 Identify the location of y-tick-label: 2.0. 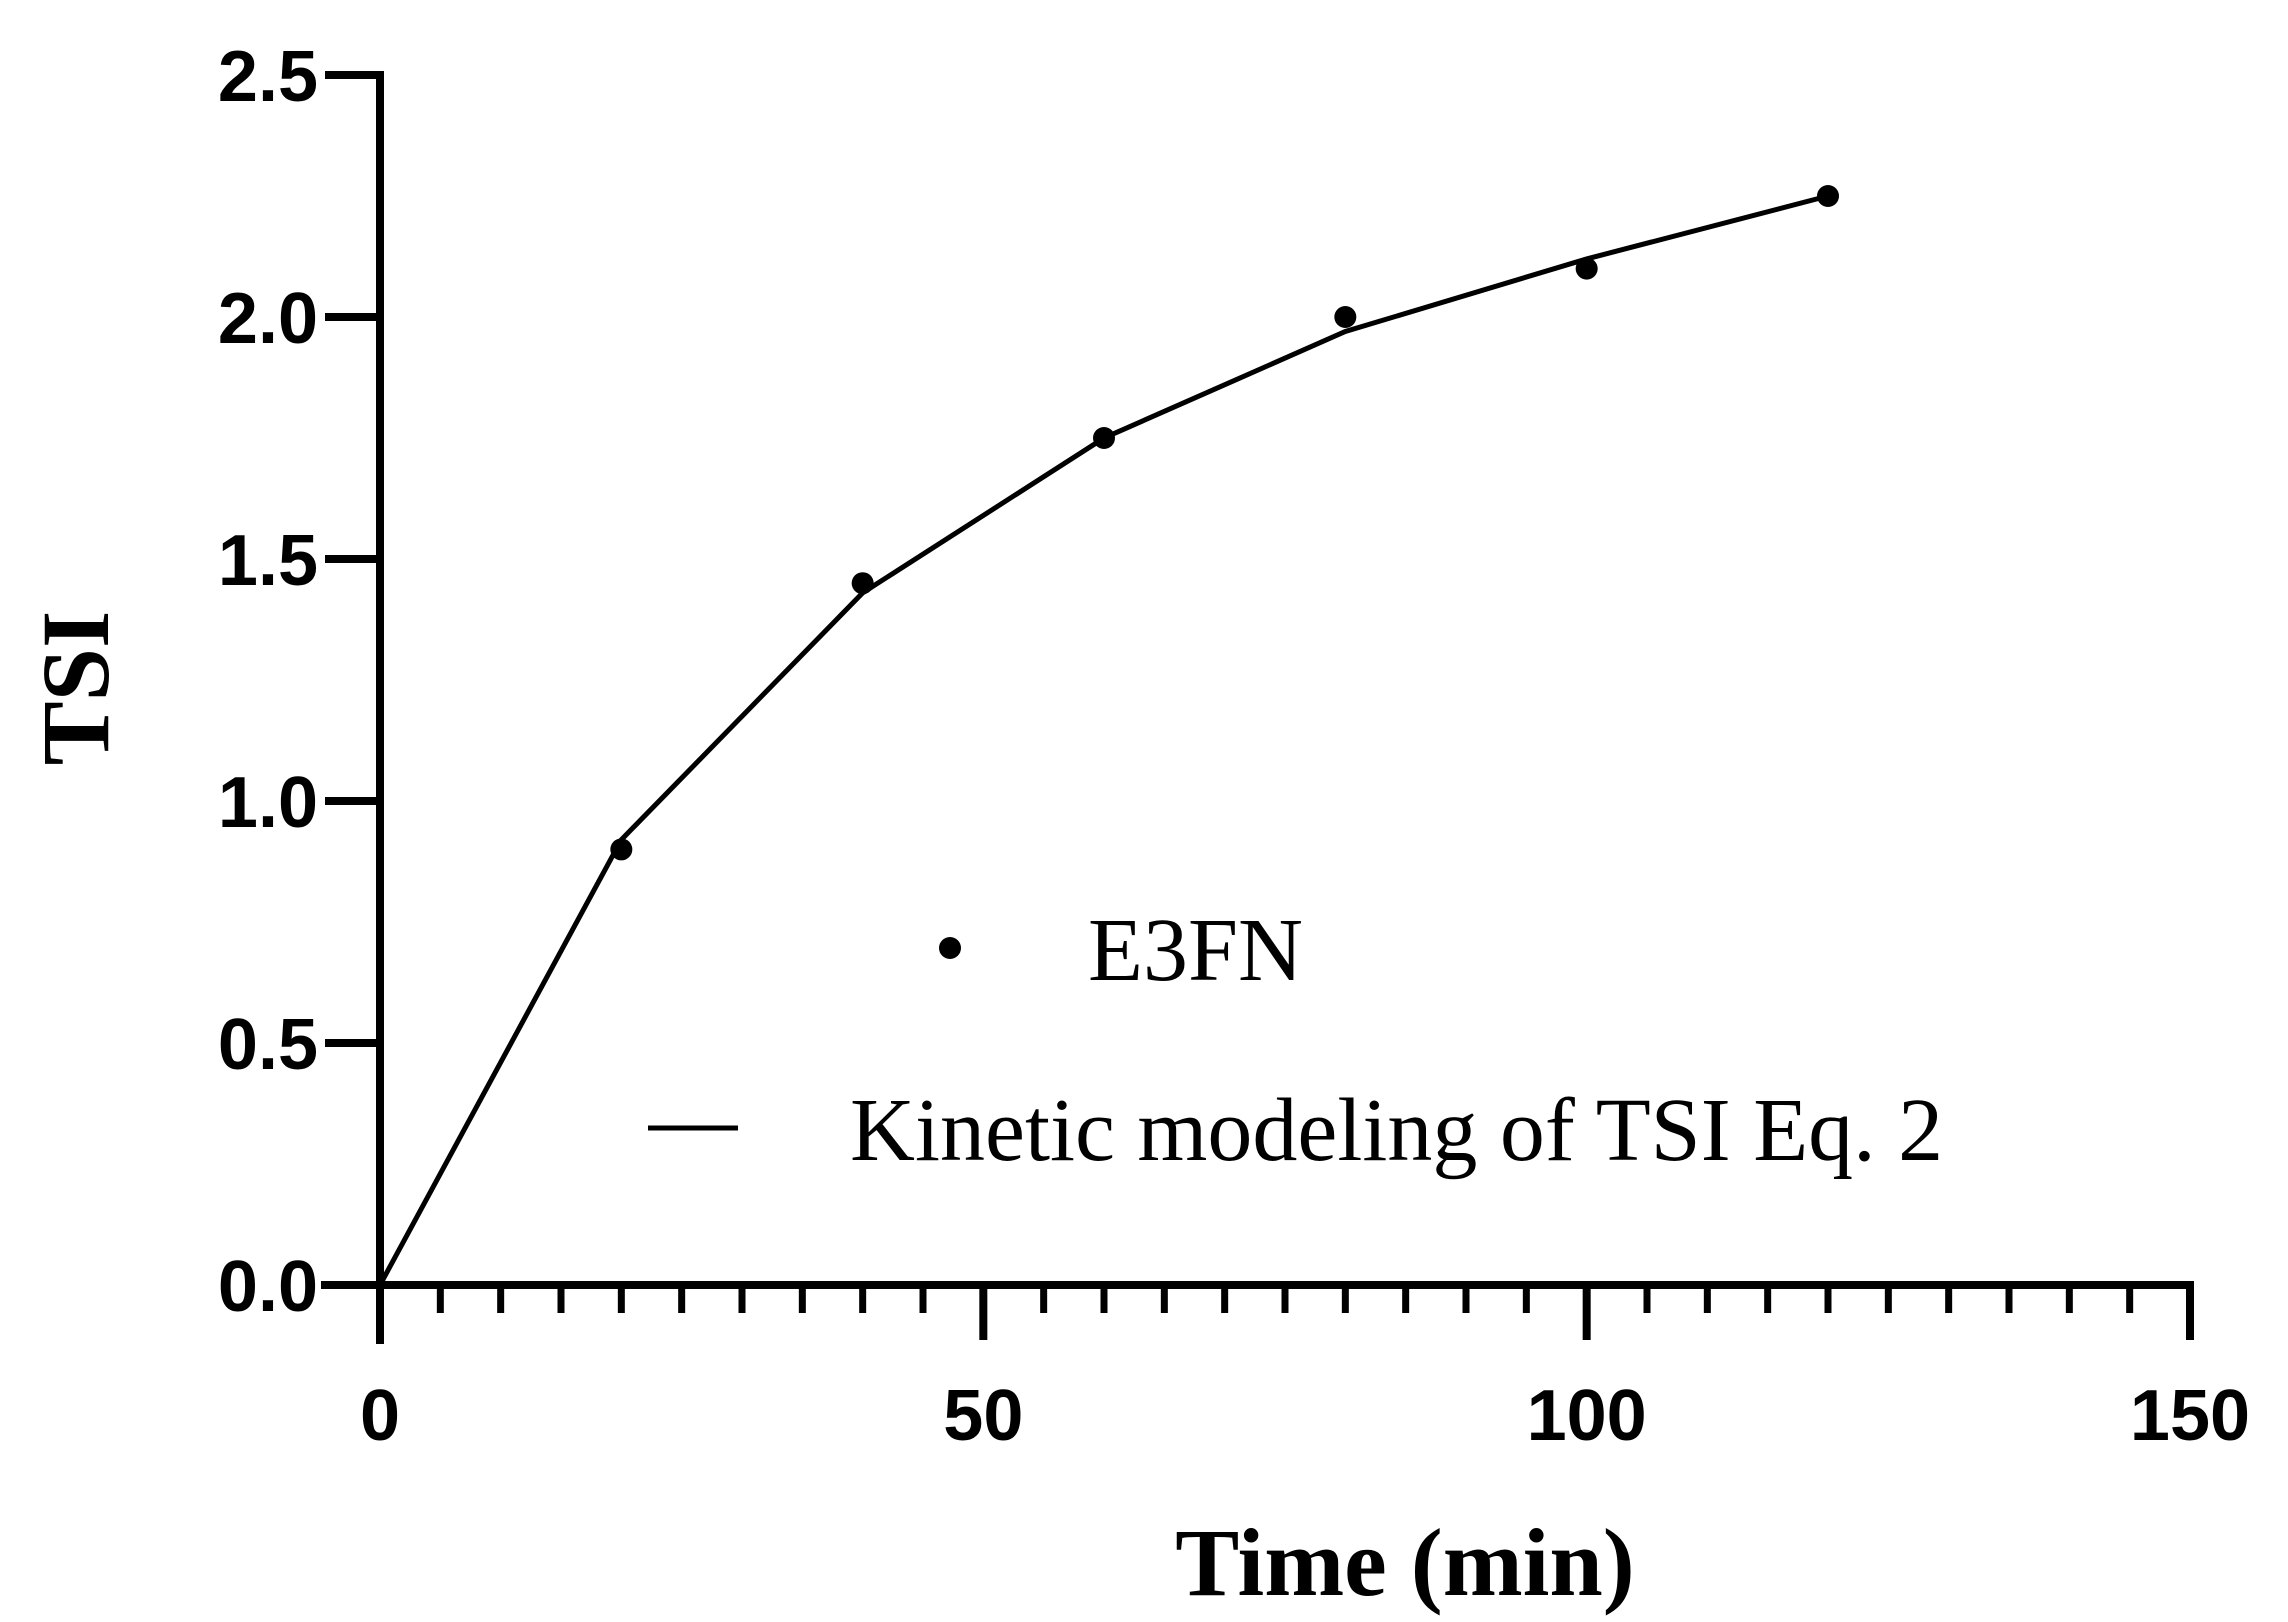
(268, 319).